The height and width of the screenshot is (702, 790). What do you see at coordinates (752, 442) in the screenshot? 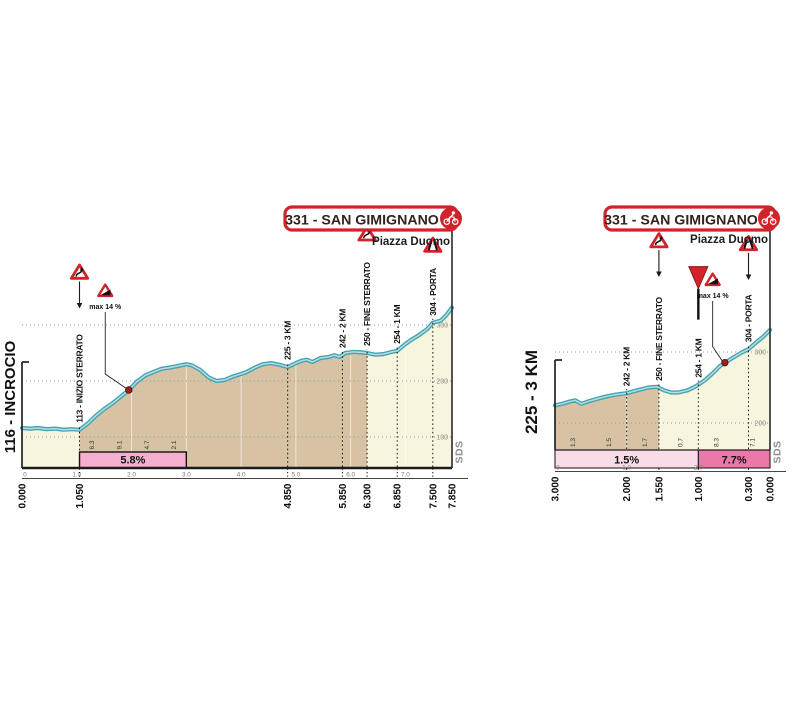
I see `segment-grade-value: 7.1` at bounding box center [752, 442].